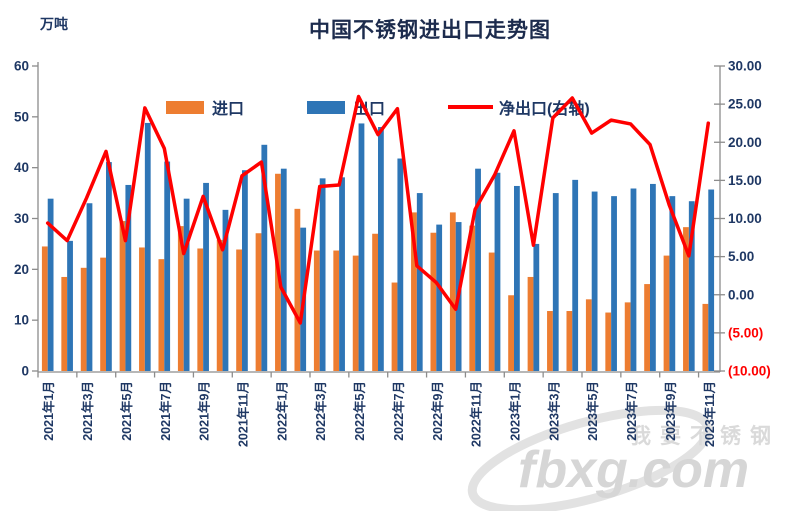  I want to click on y-axis-left-label: 60, so click(21, 66).